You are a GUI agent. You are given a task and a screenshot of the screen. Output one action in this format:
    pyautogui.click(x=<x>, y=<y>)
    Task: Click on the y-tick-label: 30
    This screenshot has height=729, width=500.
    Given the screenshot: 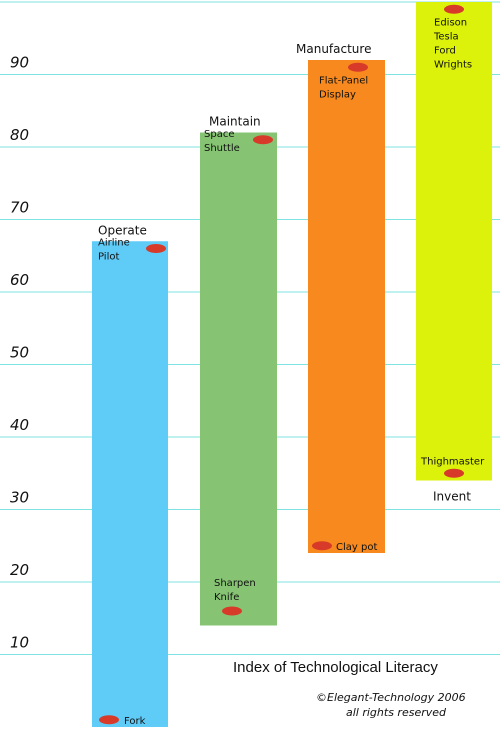 What is the action you would take?
    pyautogui.click(x=19, y=498)
    